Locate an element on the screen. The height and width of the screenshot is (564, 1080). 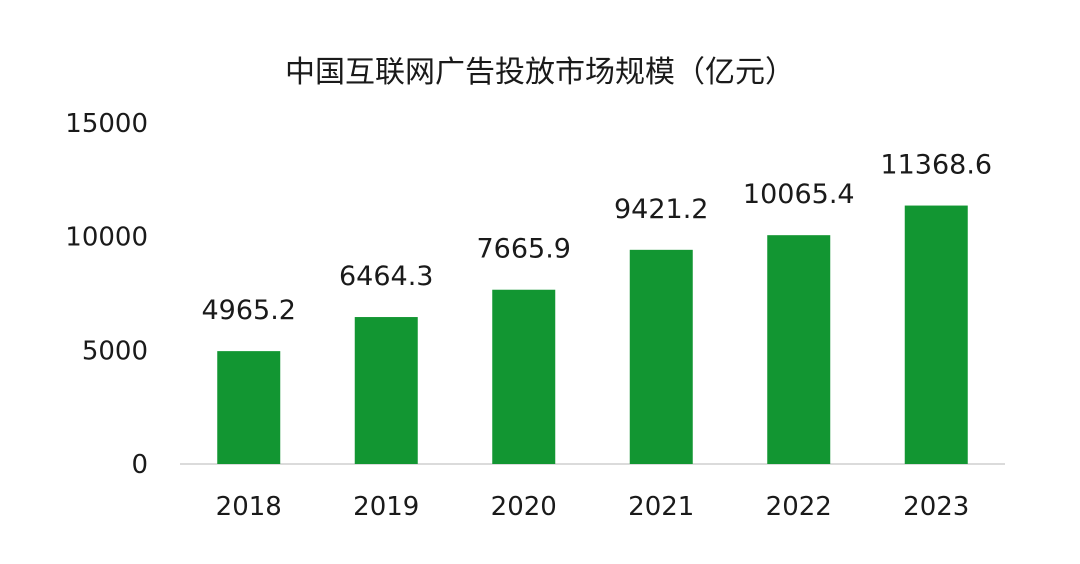
y-axis-ticks: 0 5000 10000 15000 is located at coordinates (106, 294).